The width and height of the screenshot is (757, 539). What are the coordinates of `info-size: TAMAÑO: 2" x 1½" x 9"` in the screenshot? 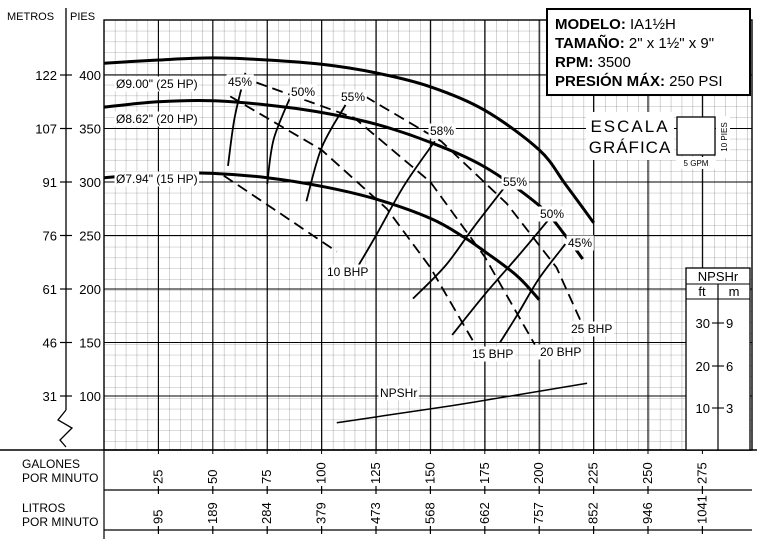 It's located at (634, 43).